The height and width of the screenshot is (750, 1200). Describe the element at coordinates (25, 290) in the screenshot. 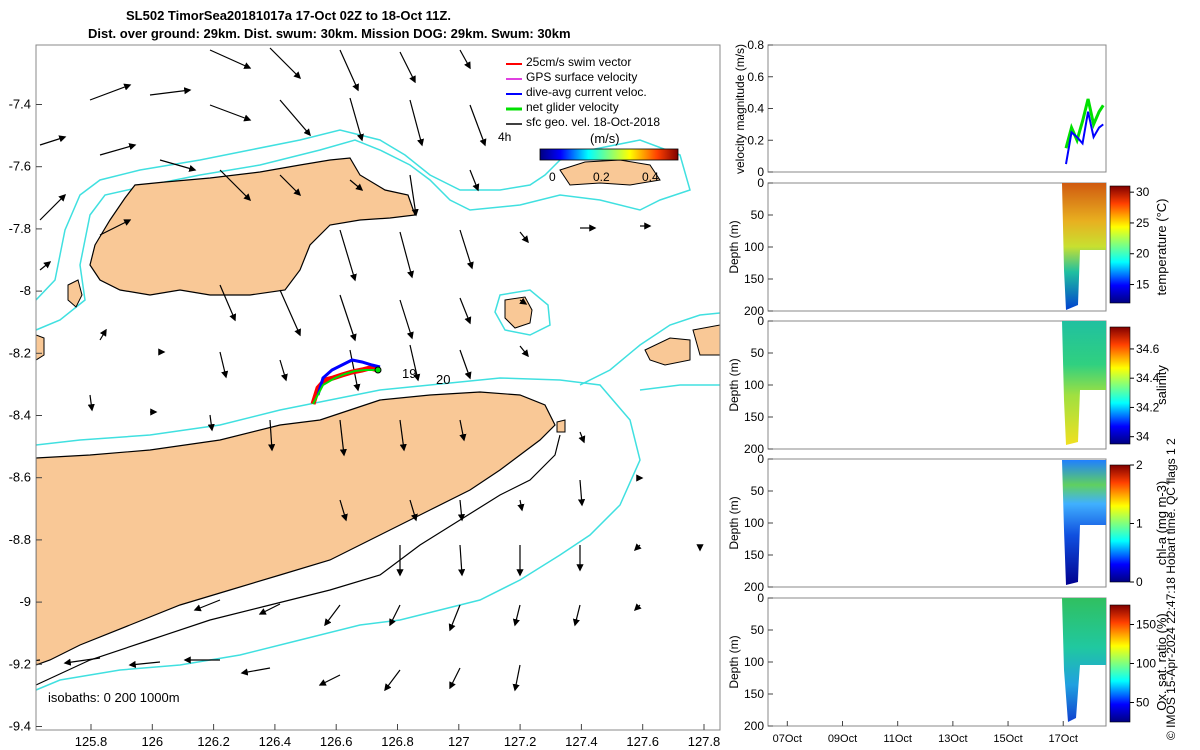

I see `map-ytick--8: -8` at that location.